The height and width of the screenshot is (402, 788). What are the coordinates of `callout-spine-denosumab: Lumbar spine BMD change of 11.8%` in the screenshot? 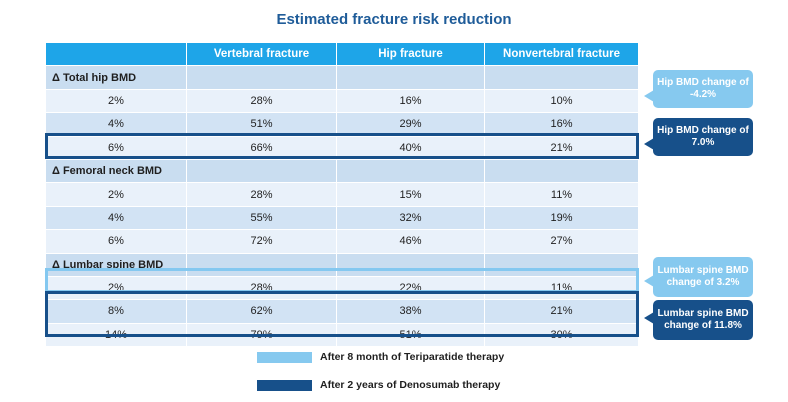 It's located at (698, 320).